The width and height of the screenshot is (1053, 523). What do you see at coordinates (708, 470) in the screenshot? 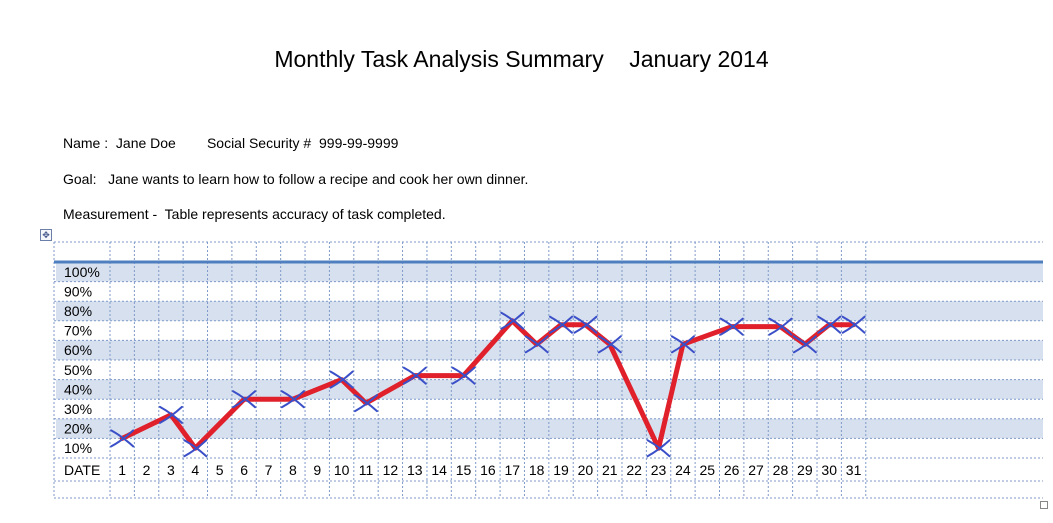
I see `x-tick-label: 25` at bounding box center [708, 470].